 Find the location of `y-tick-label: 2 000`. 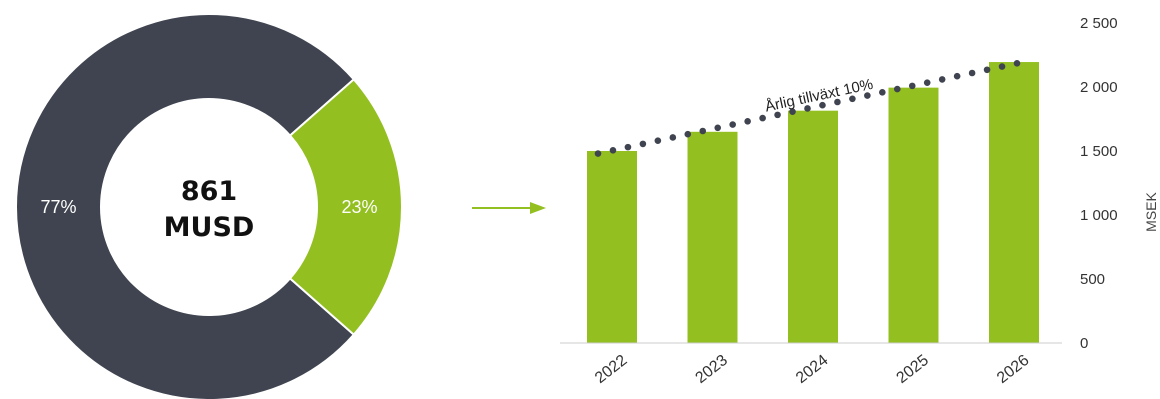

y-tick-label: 2 000 is located at coordinates (1099, 87).